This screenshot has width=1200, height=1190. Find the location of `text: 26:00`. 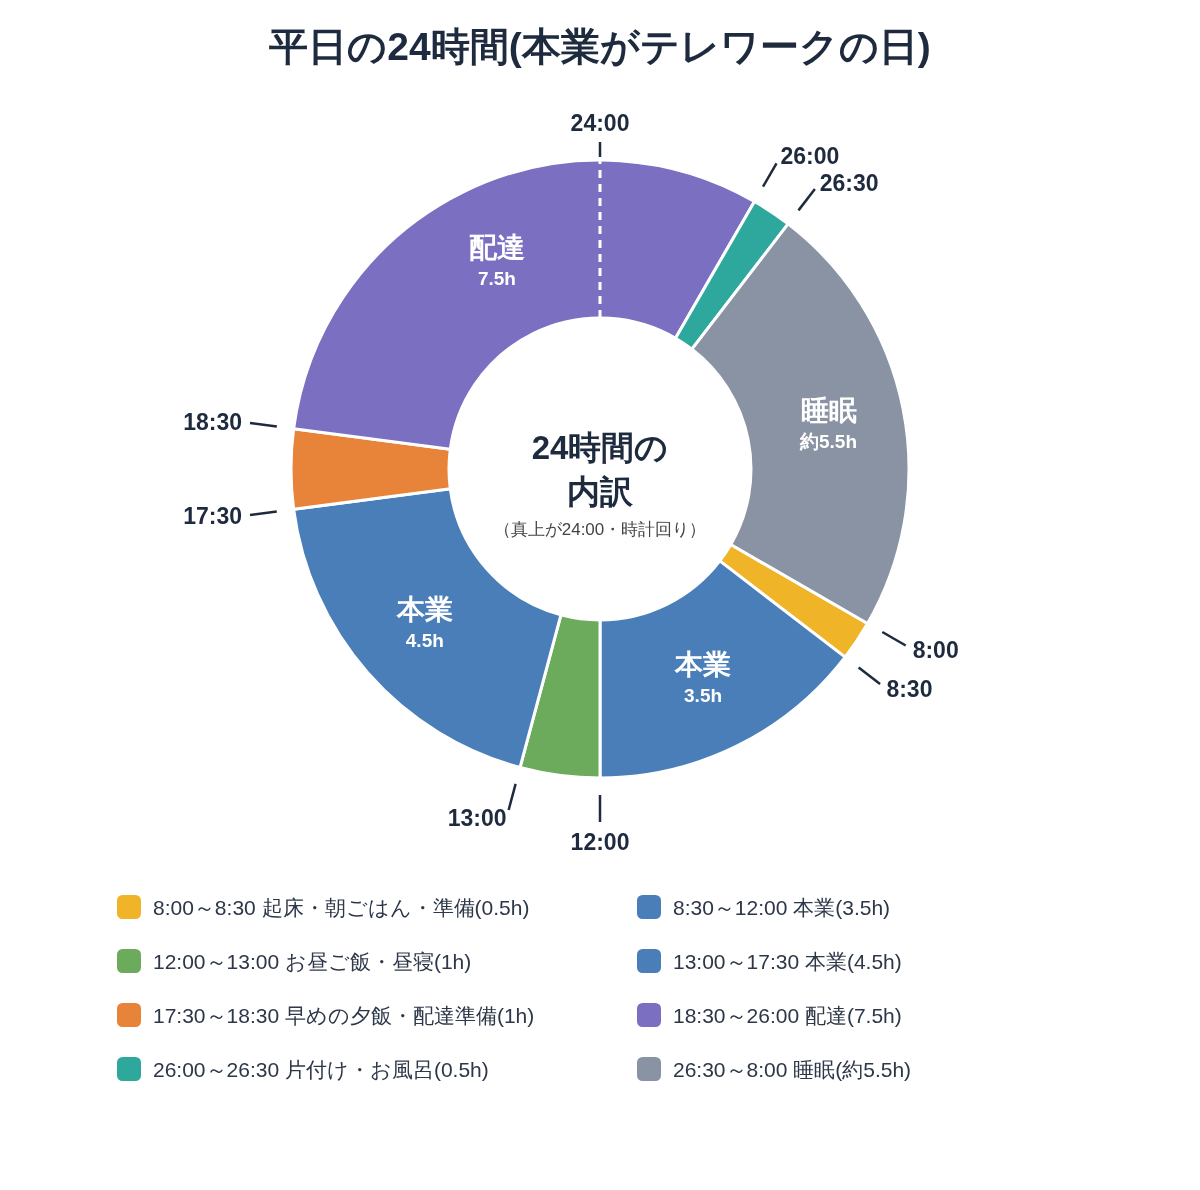

text: 26:00 is located at coordinates (810, 156).